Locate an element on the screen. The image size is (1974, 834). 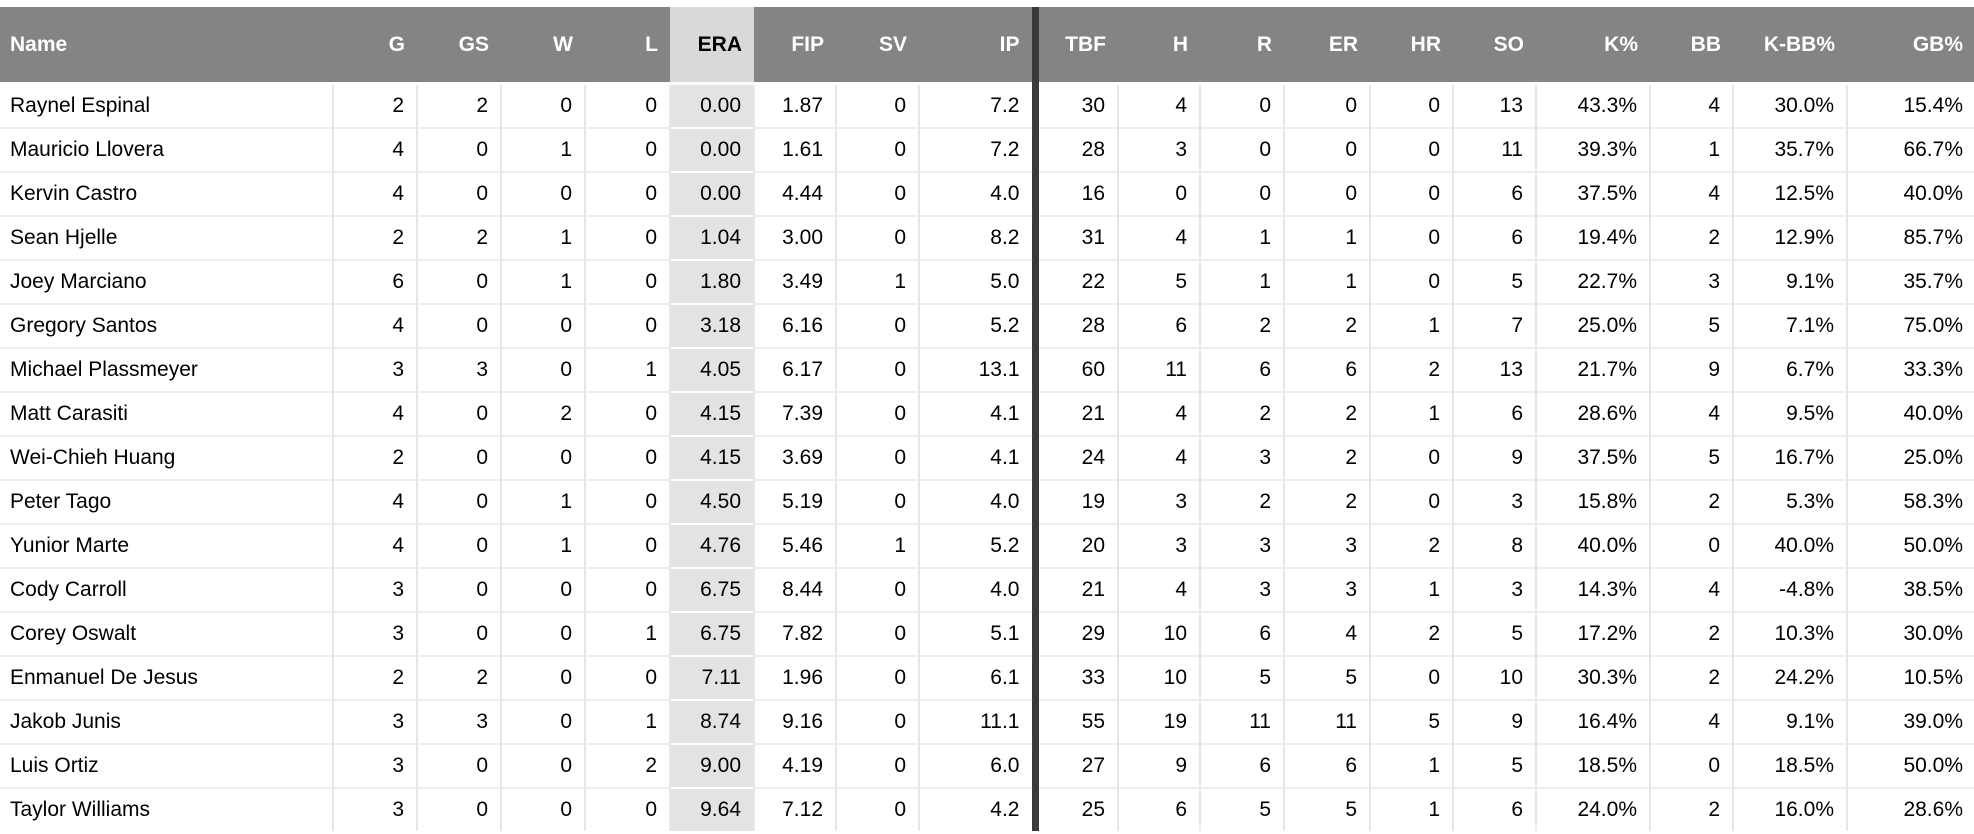
cell-name: Sean Hjelle is located at coordinates (166, 237).